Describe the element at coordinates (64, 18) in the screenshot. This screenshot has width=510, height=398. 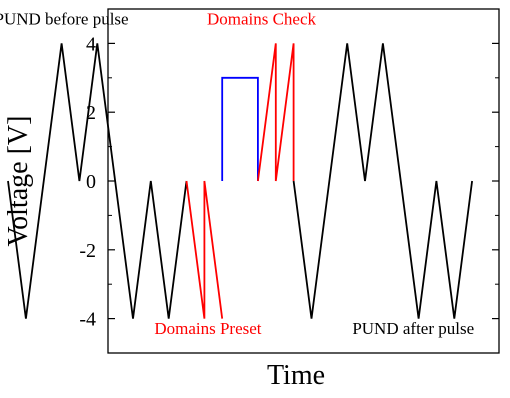
I see `annotation-label: PUND before pulse` at that location.